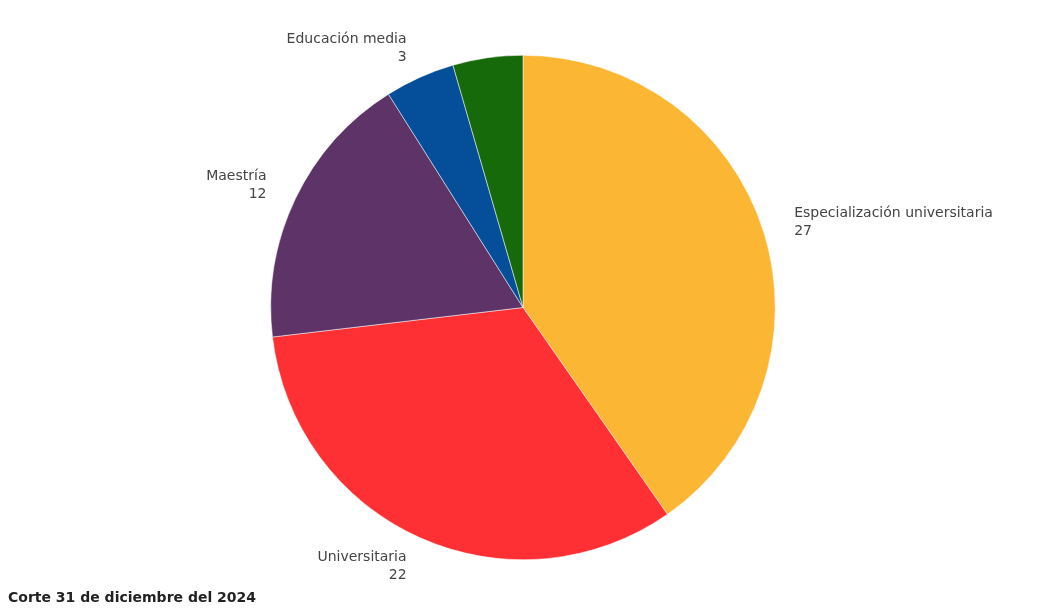  Describe the element at coordinates (893, 211) in the screenshot. I see `slice-label: Especialización universitaria` at that location.